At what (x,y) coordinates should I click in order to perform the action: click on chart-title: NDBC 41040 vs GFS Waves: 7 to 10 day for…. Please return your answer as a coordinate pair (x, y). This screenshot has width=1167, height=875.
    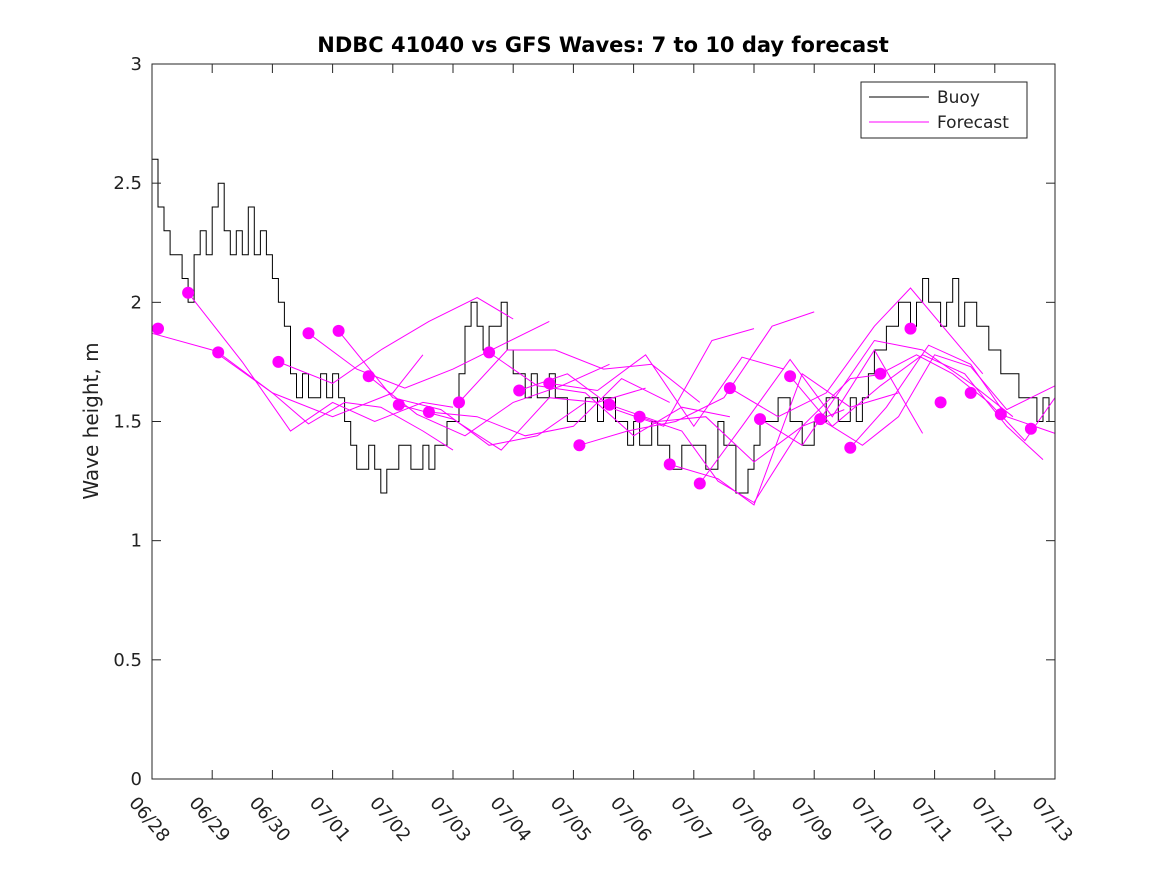
    Looking at the image, I should click on (602, 45).